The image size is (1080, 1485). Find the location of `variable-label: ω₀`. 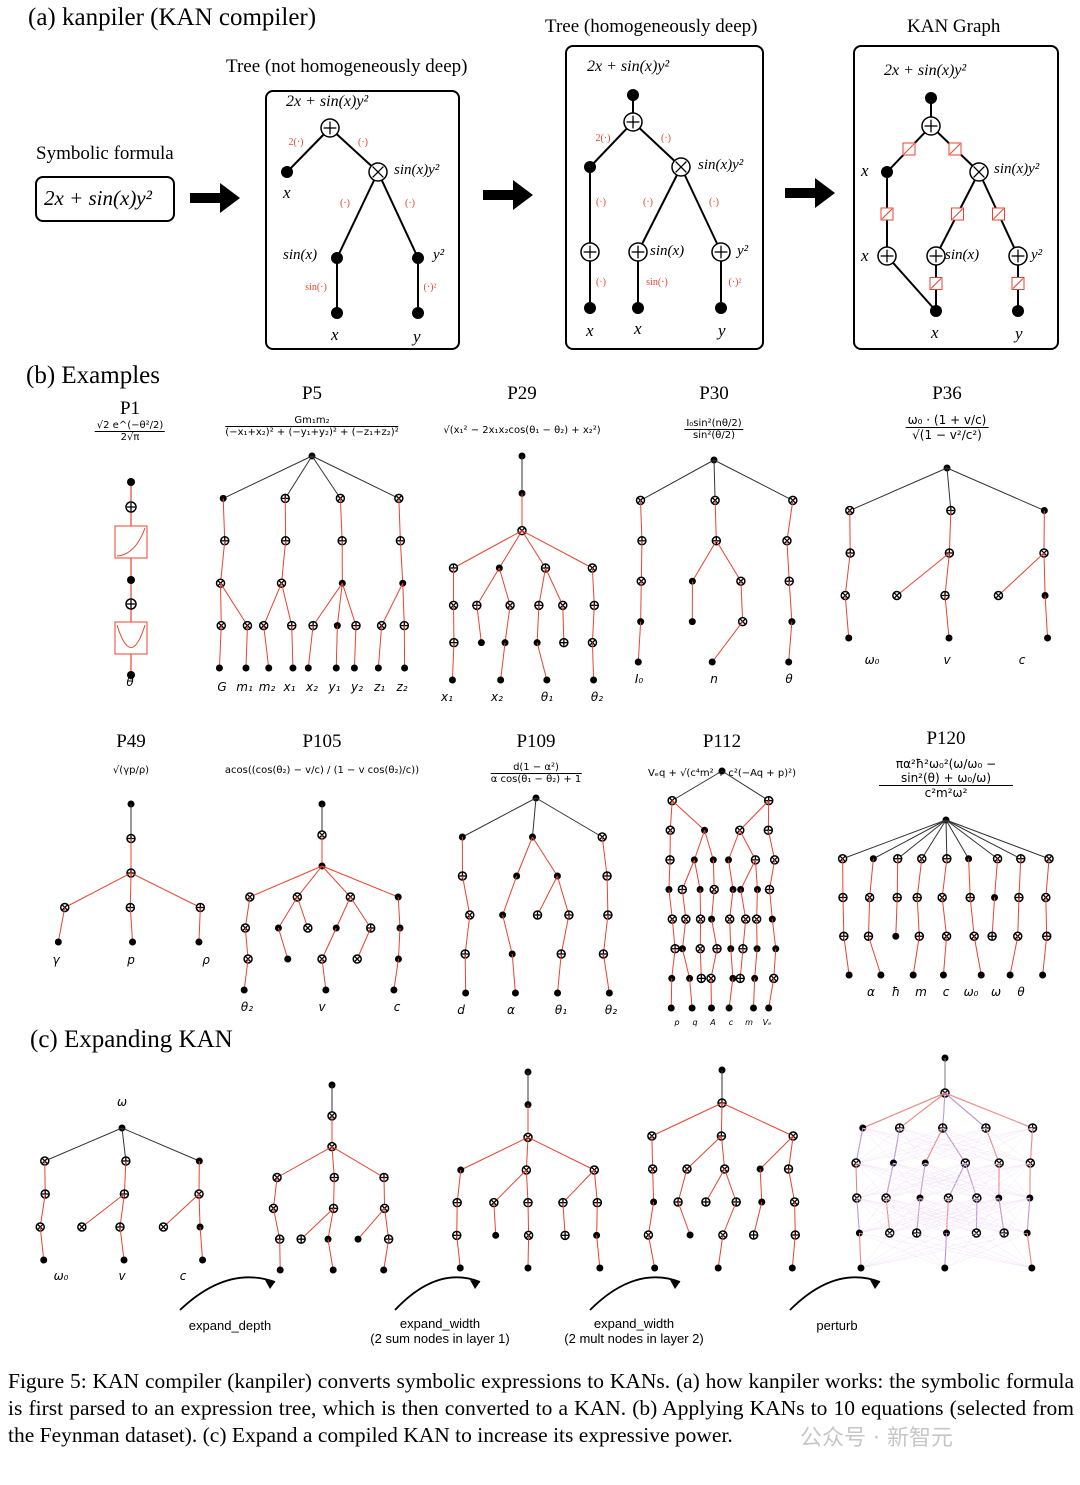

variable-label: ω₀ is located at coordinates (61, 1276).